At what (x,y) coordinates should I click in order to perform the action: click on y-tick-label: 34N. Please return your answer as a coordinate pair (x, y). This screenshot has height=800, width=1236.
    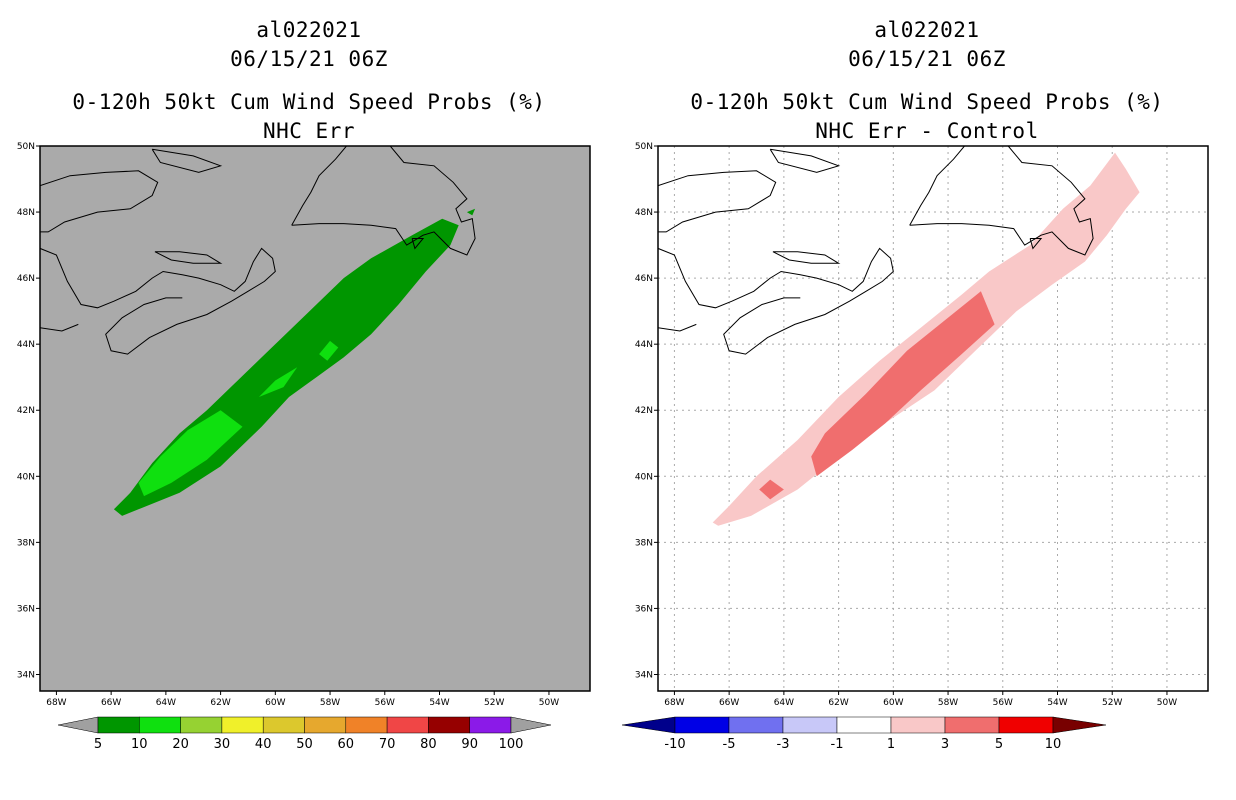
    Looking at the image, I should click on (26, 675).